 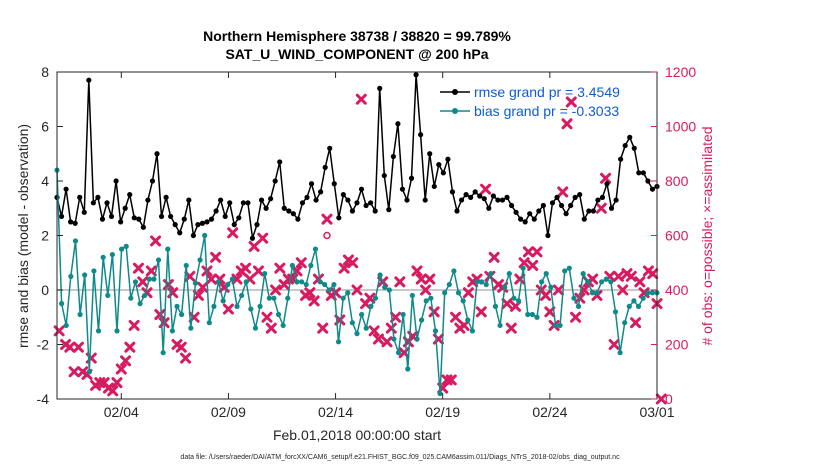 I want to click on x-axis-label: Feb.01,2018 00:00:00 start, so click(x=357, y=435).